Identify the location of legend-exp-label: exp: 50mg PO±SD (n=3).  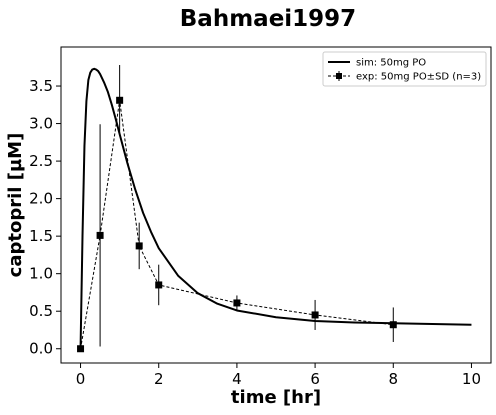
(418, 77).